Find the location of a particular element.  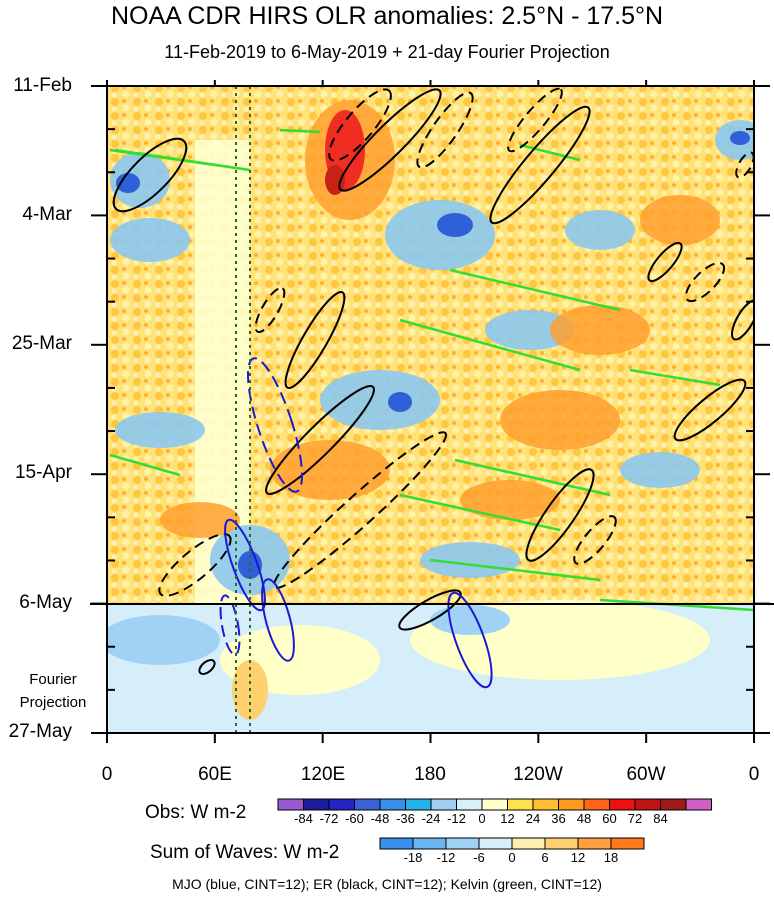

waves-colorbar is located at coordinates (512, 843).